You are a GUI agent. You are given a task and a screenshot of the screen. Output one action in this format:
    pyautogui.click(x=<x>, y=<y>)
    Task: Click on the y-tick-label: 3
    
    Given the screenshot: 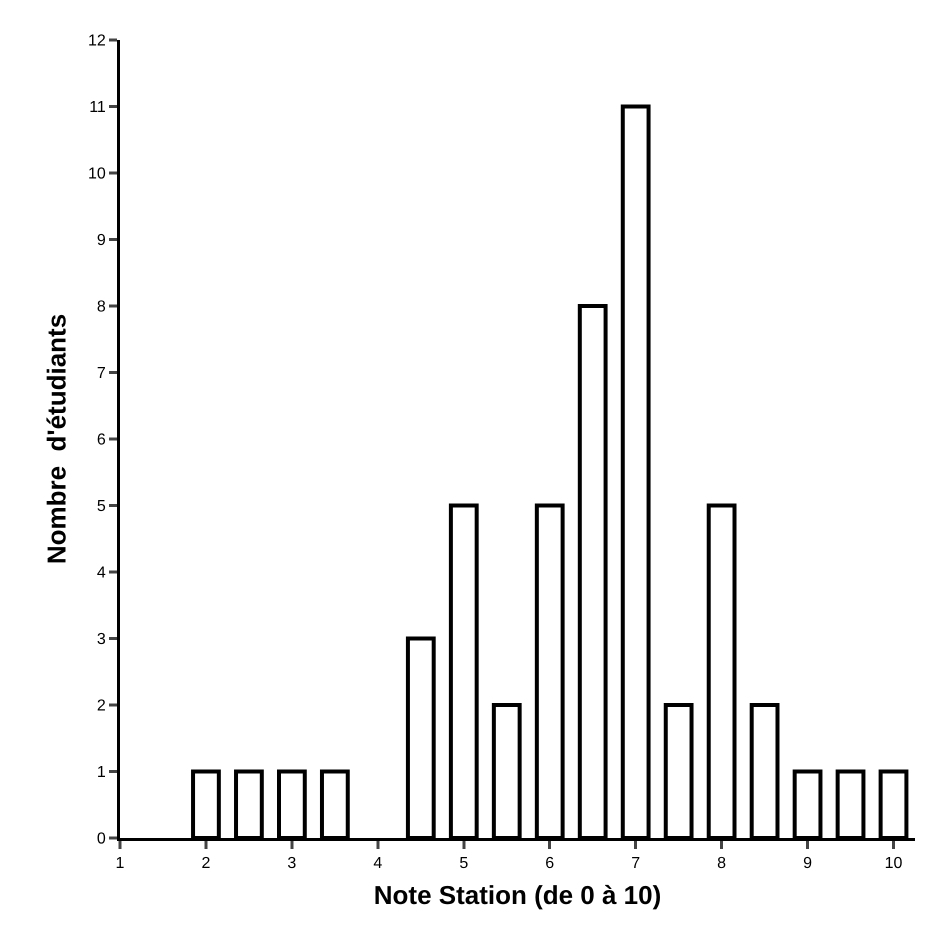 What is the action you would take?
    pyautogui.click(x=101, y=639)
    